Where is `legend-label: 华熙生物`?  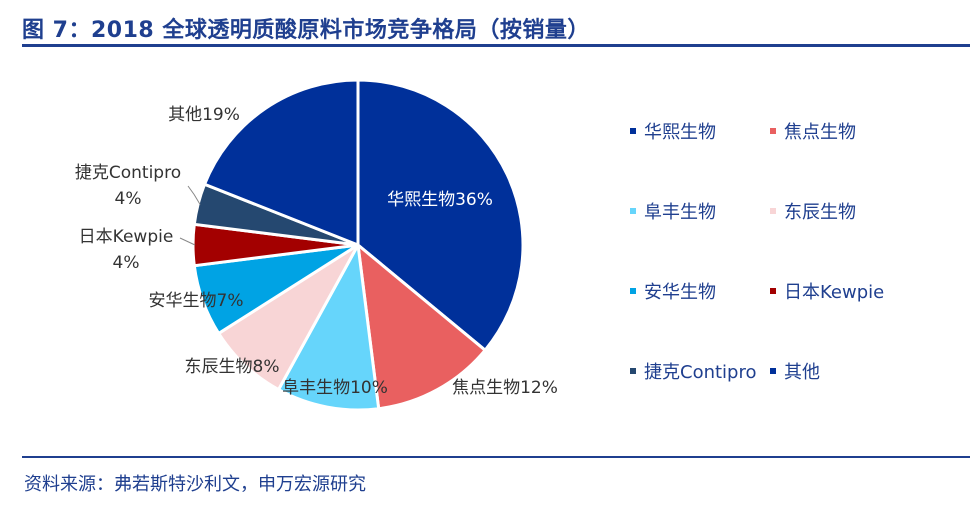
legend-label: 华熙生物 is located at coordinates (680, 132).